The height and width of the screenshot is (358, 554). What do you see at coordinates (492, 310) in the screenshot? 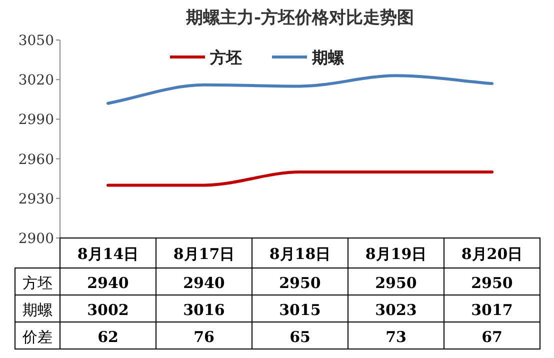
I see `data-label: 3017` at bounding box center [492, 310].